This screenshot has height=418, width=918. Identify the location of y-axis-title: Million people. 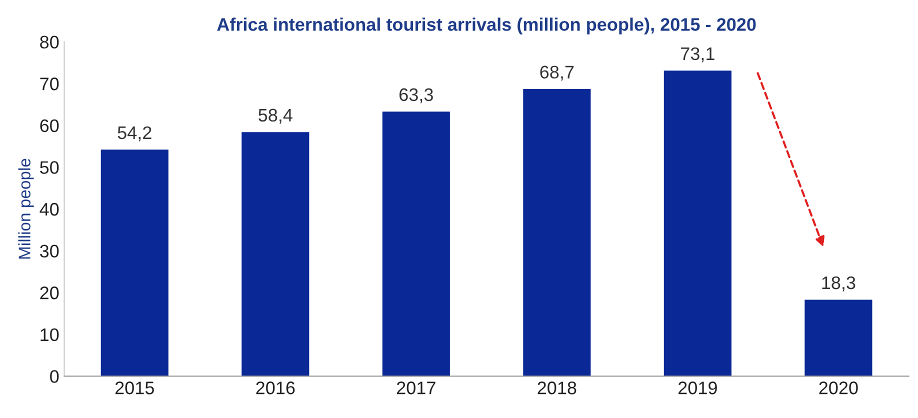
(26, 208).